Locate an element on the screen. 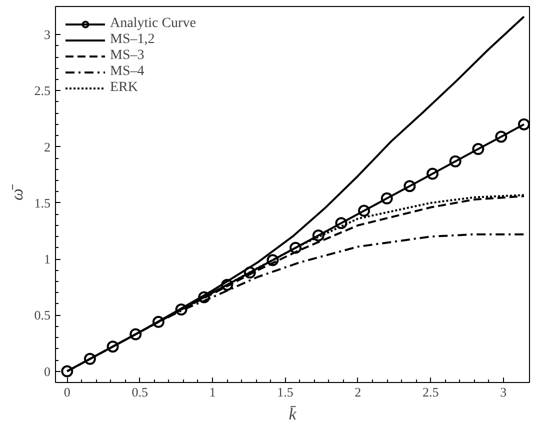 Image resolution: width=541 pixels, height=432 pixels. y-axis-title: ω̄ is located at coordinates (16, 192).